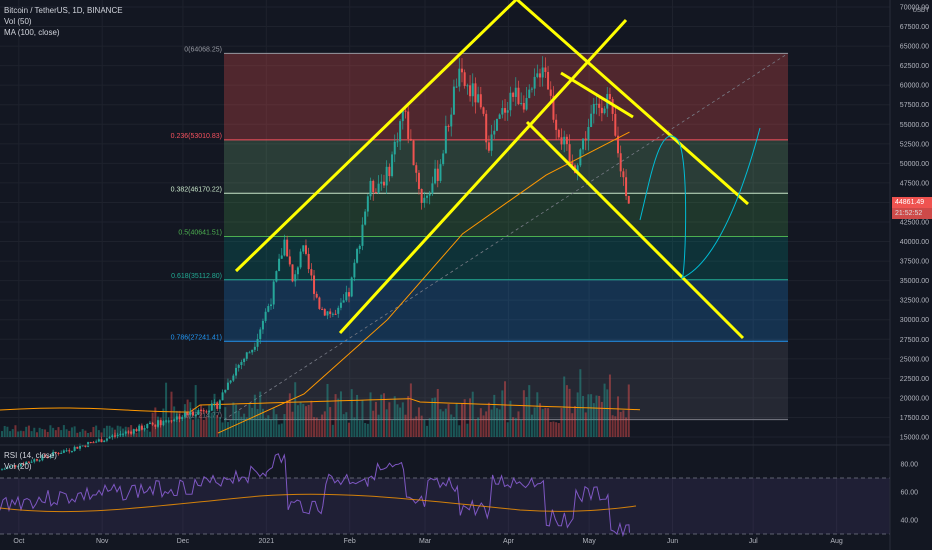 This screenshot has height=550, width=932. Describe the element at coordinates (912, 213) in the screenshot. I see `countdown-badge: 21:52:52` at that location.